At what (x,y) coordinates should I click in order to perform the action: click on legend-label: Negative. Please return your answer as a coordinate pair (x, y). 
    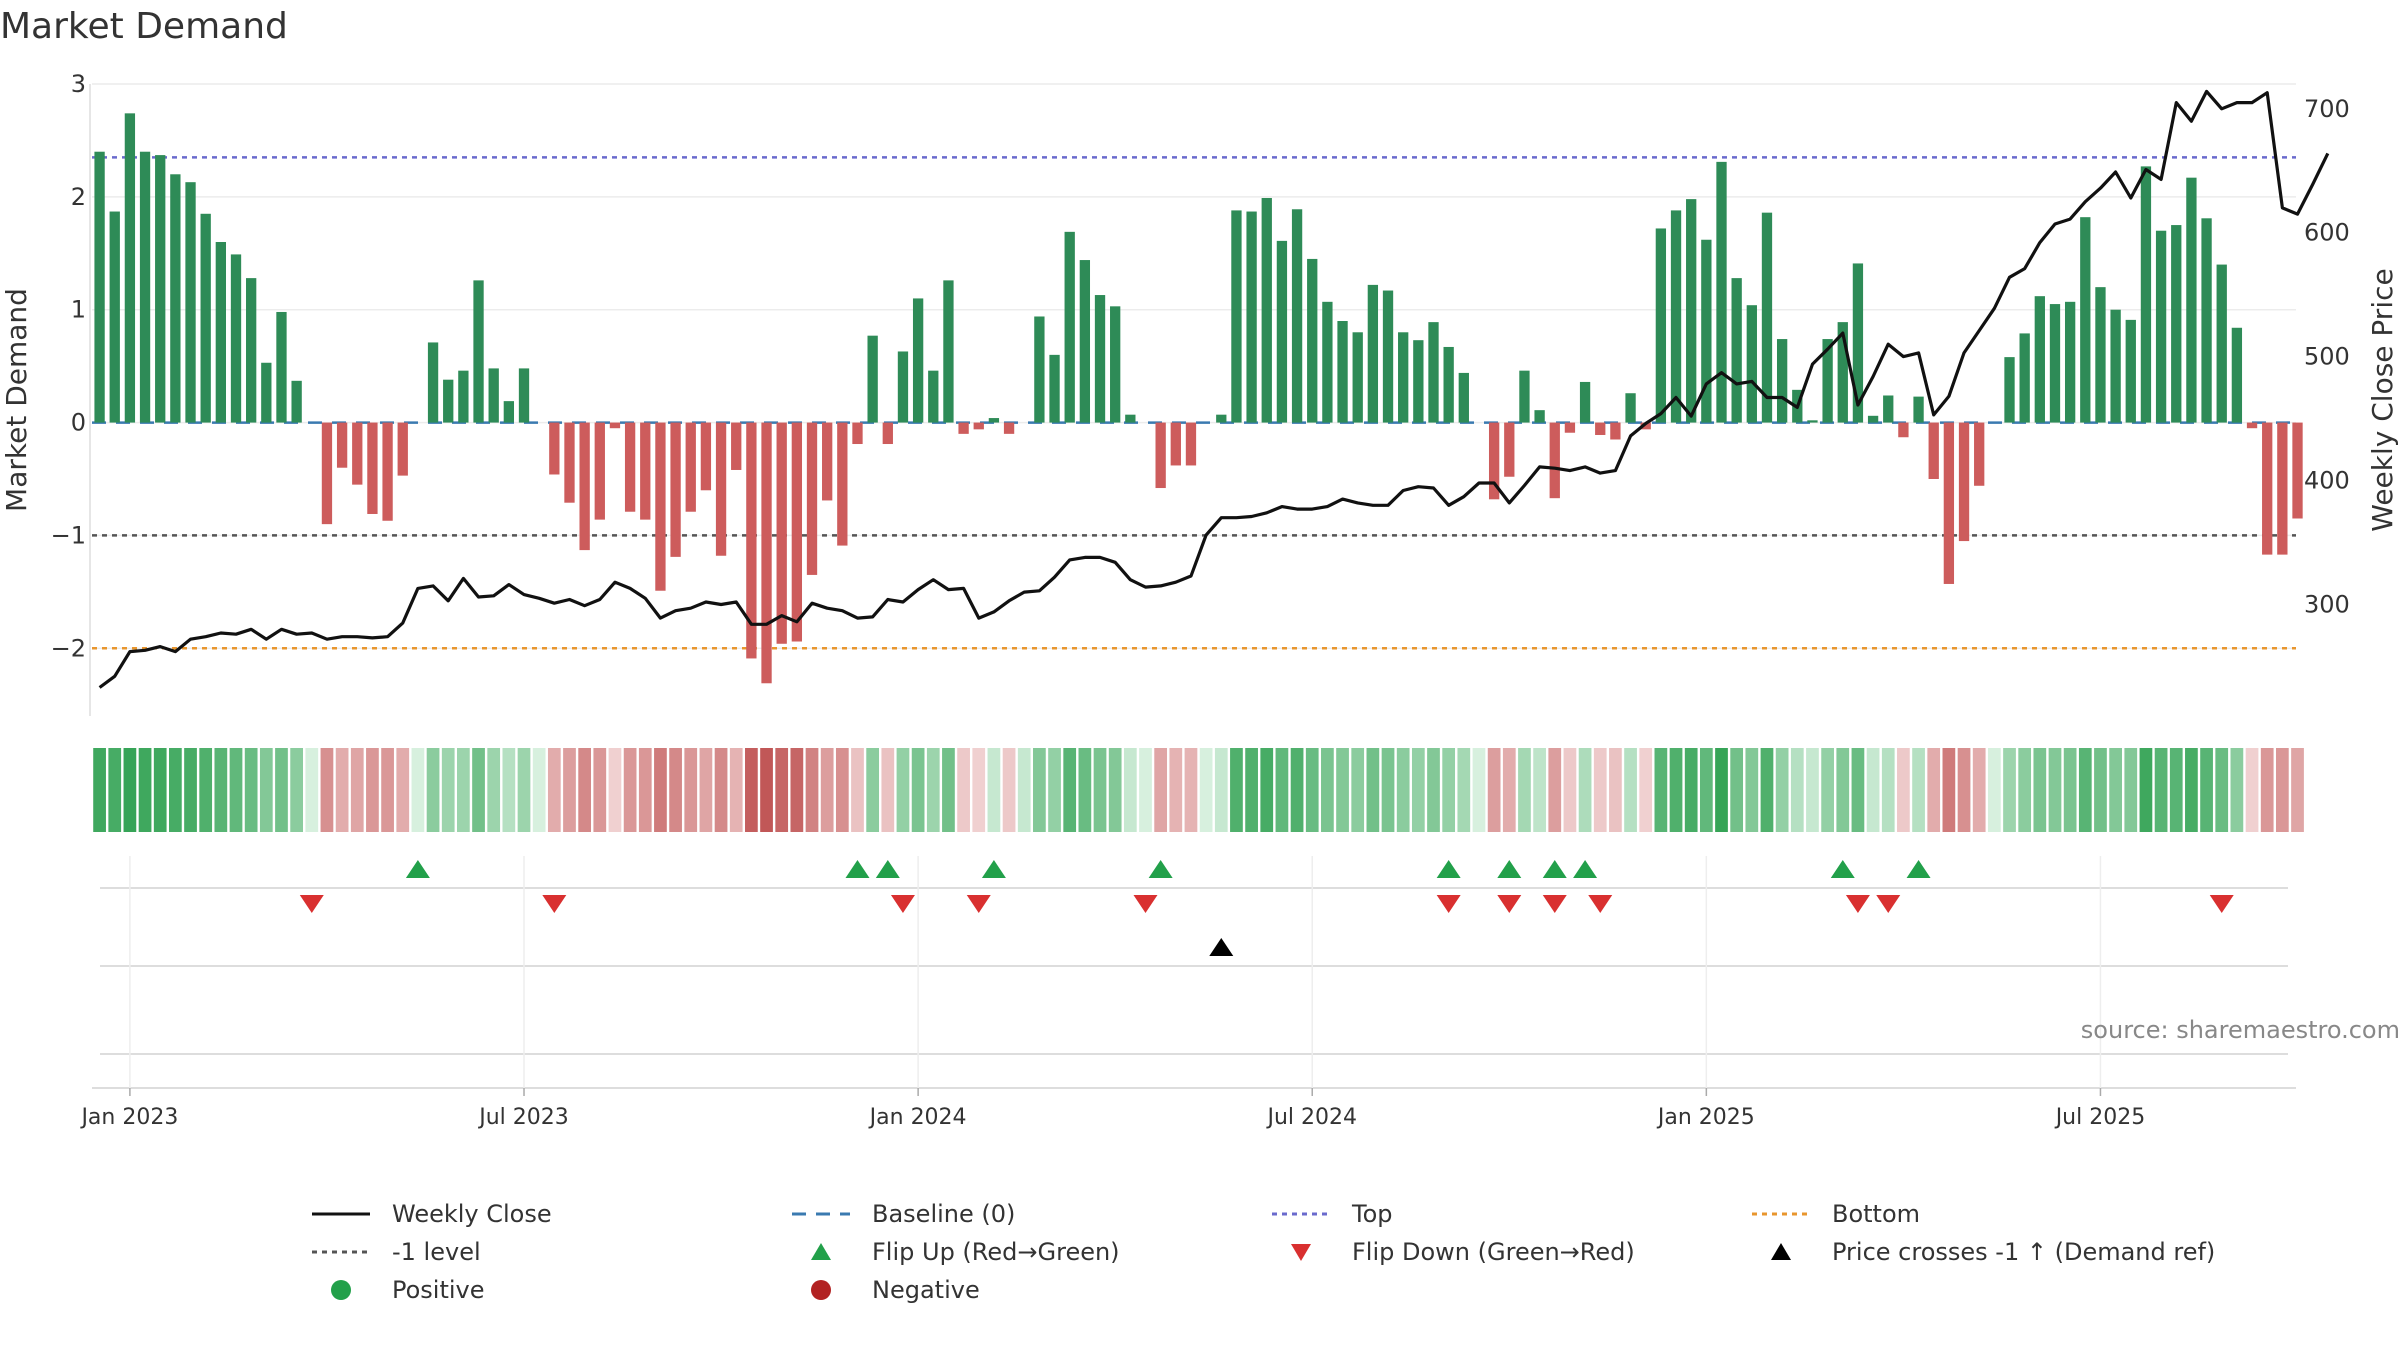
    Looking at the image, I should click on (926, 1290).